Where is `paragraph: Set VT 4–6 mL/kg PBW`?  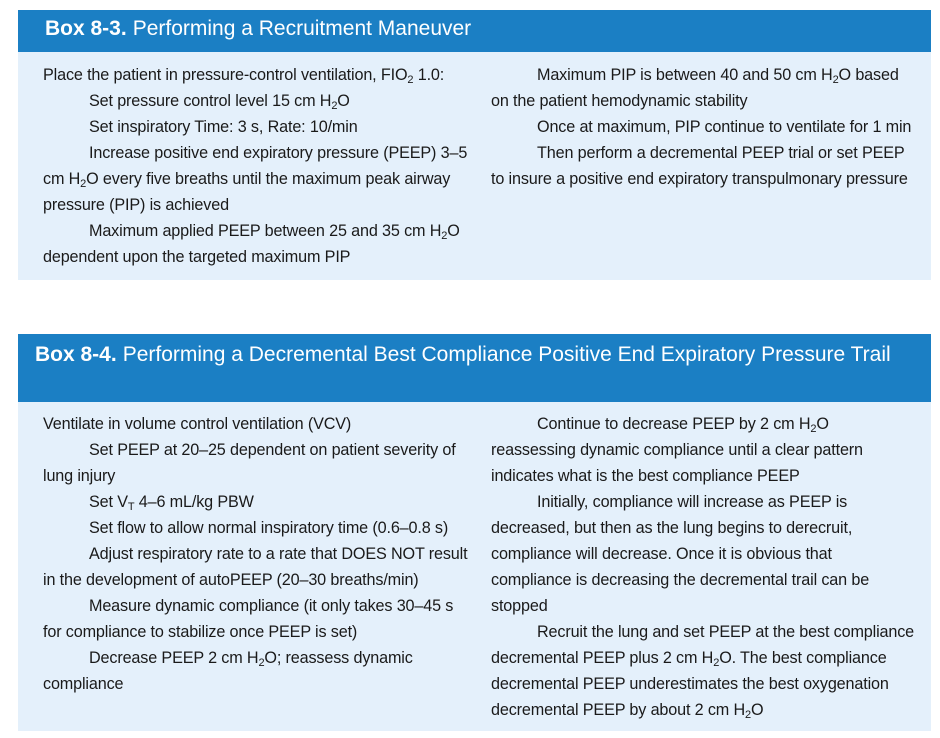 paragraph: Set VT 4–6 mL/kg PBW is located at coordinates (171, 503).